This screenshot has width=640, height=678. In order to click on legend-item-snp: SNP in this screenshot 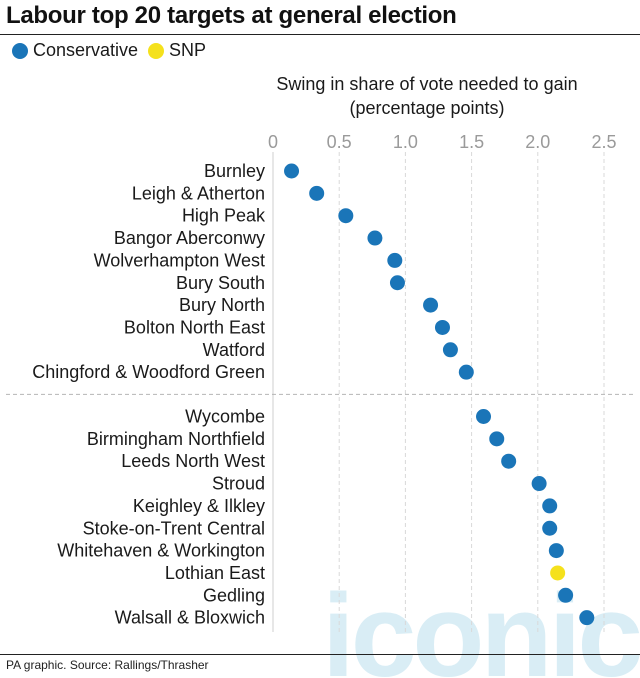, I will do `click(177, 50)`.